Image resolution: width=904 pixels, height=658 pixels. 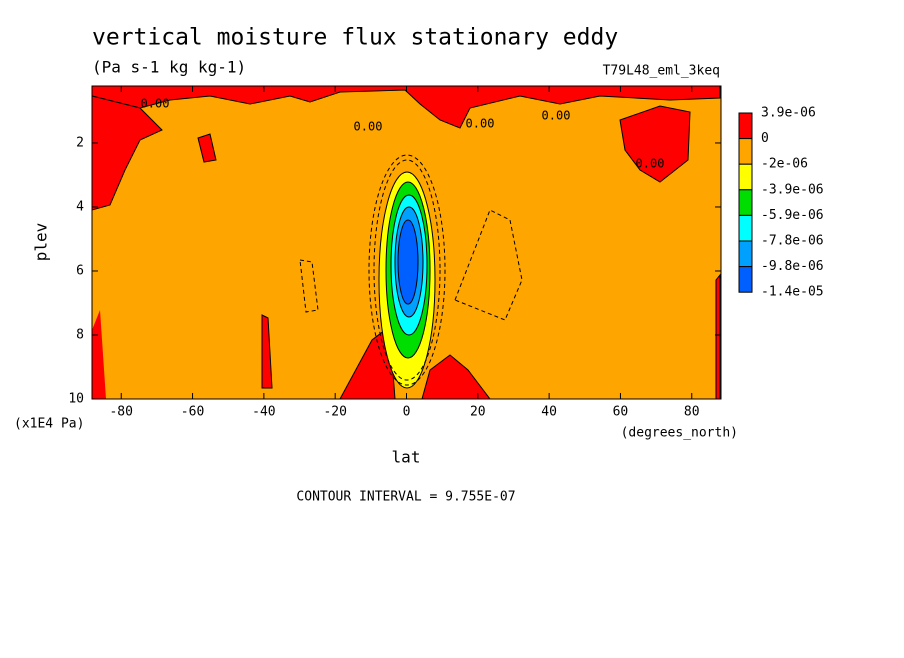 I want to click on x-tick-label: 60, so click(x=621, y=412).